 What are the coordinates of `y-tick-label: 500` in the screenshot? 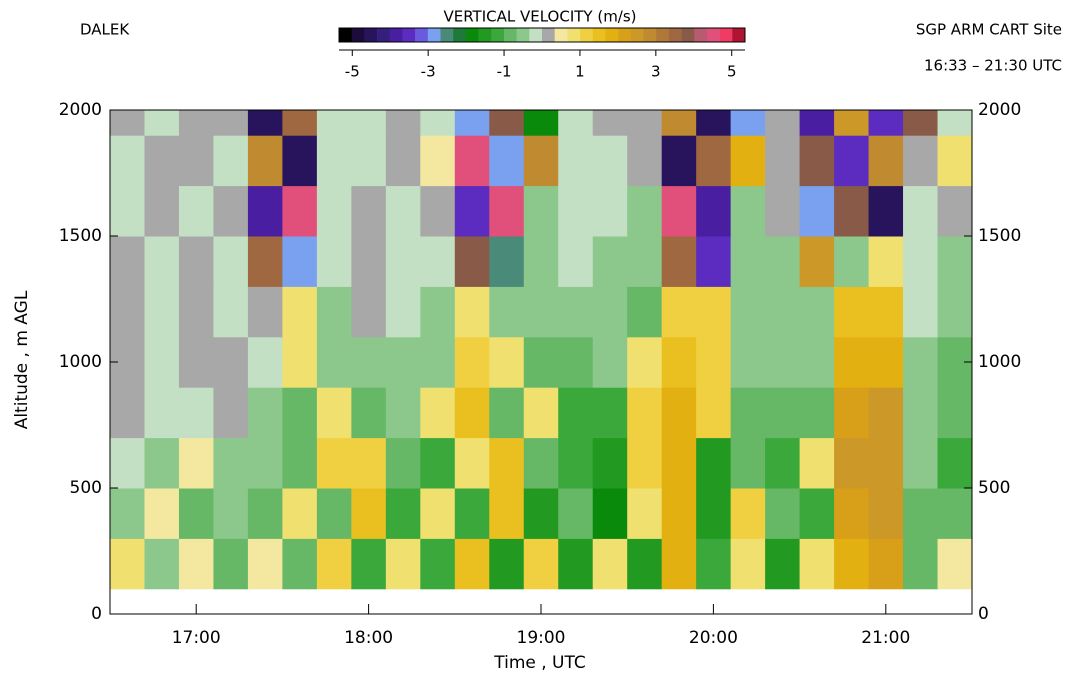 It's located at (86, 488).